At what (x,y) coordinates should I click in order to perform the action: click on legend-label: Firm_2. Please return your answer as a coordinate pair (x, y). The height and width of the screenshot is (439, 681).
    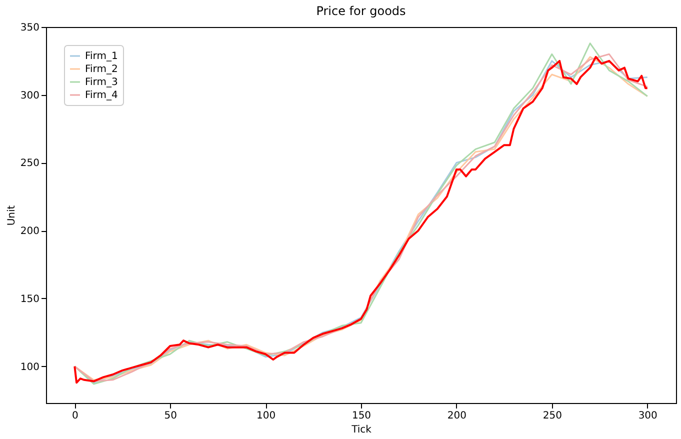
    Looking at the image, I should click on (101, 69).